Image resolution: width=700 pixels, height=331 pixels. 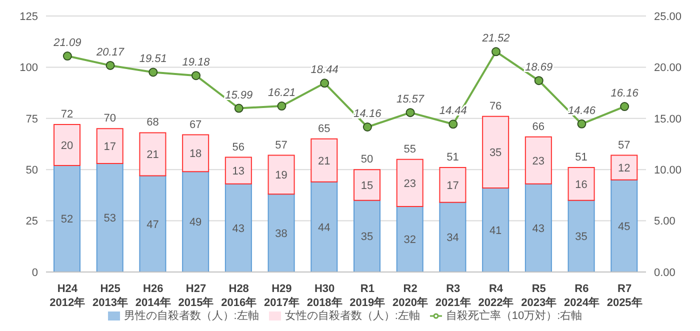 I want to click on y2-tick-label: 15.00, so click(x=668, y=119).